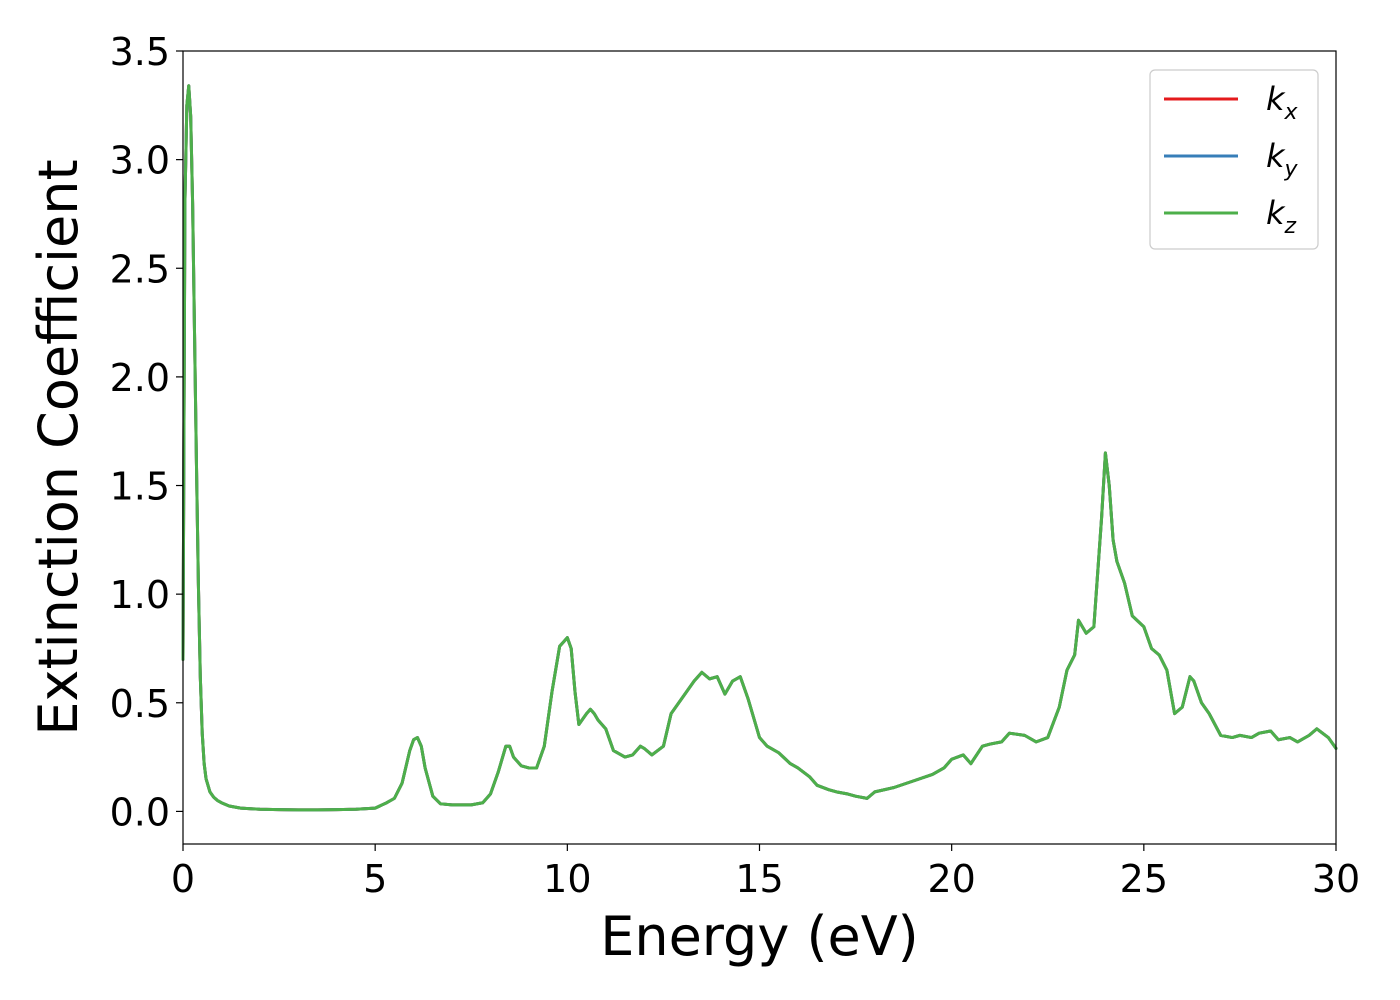  What do you see at coordinates (1282, 159) in the screenshot?
I see `legend-label-ky: ky` at bounding box center [1282, 159].